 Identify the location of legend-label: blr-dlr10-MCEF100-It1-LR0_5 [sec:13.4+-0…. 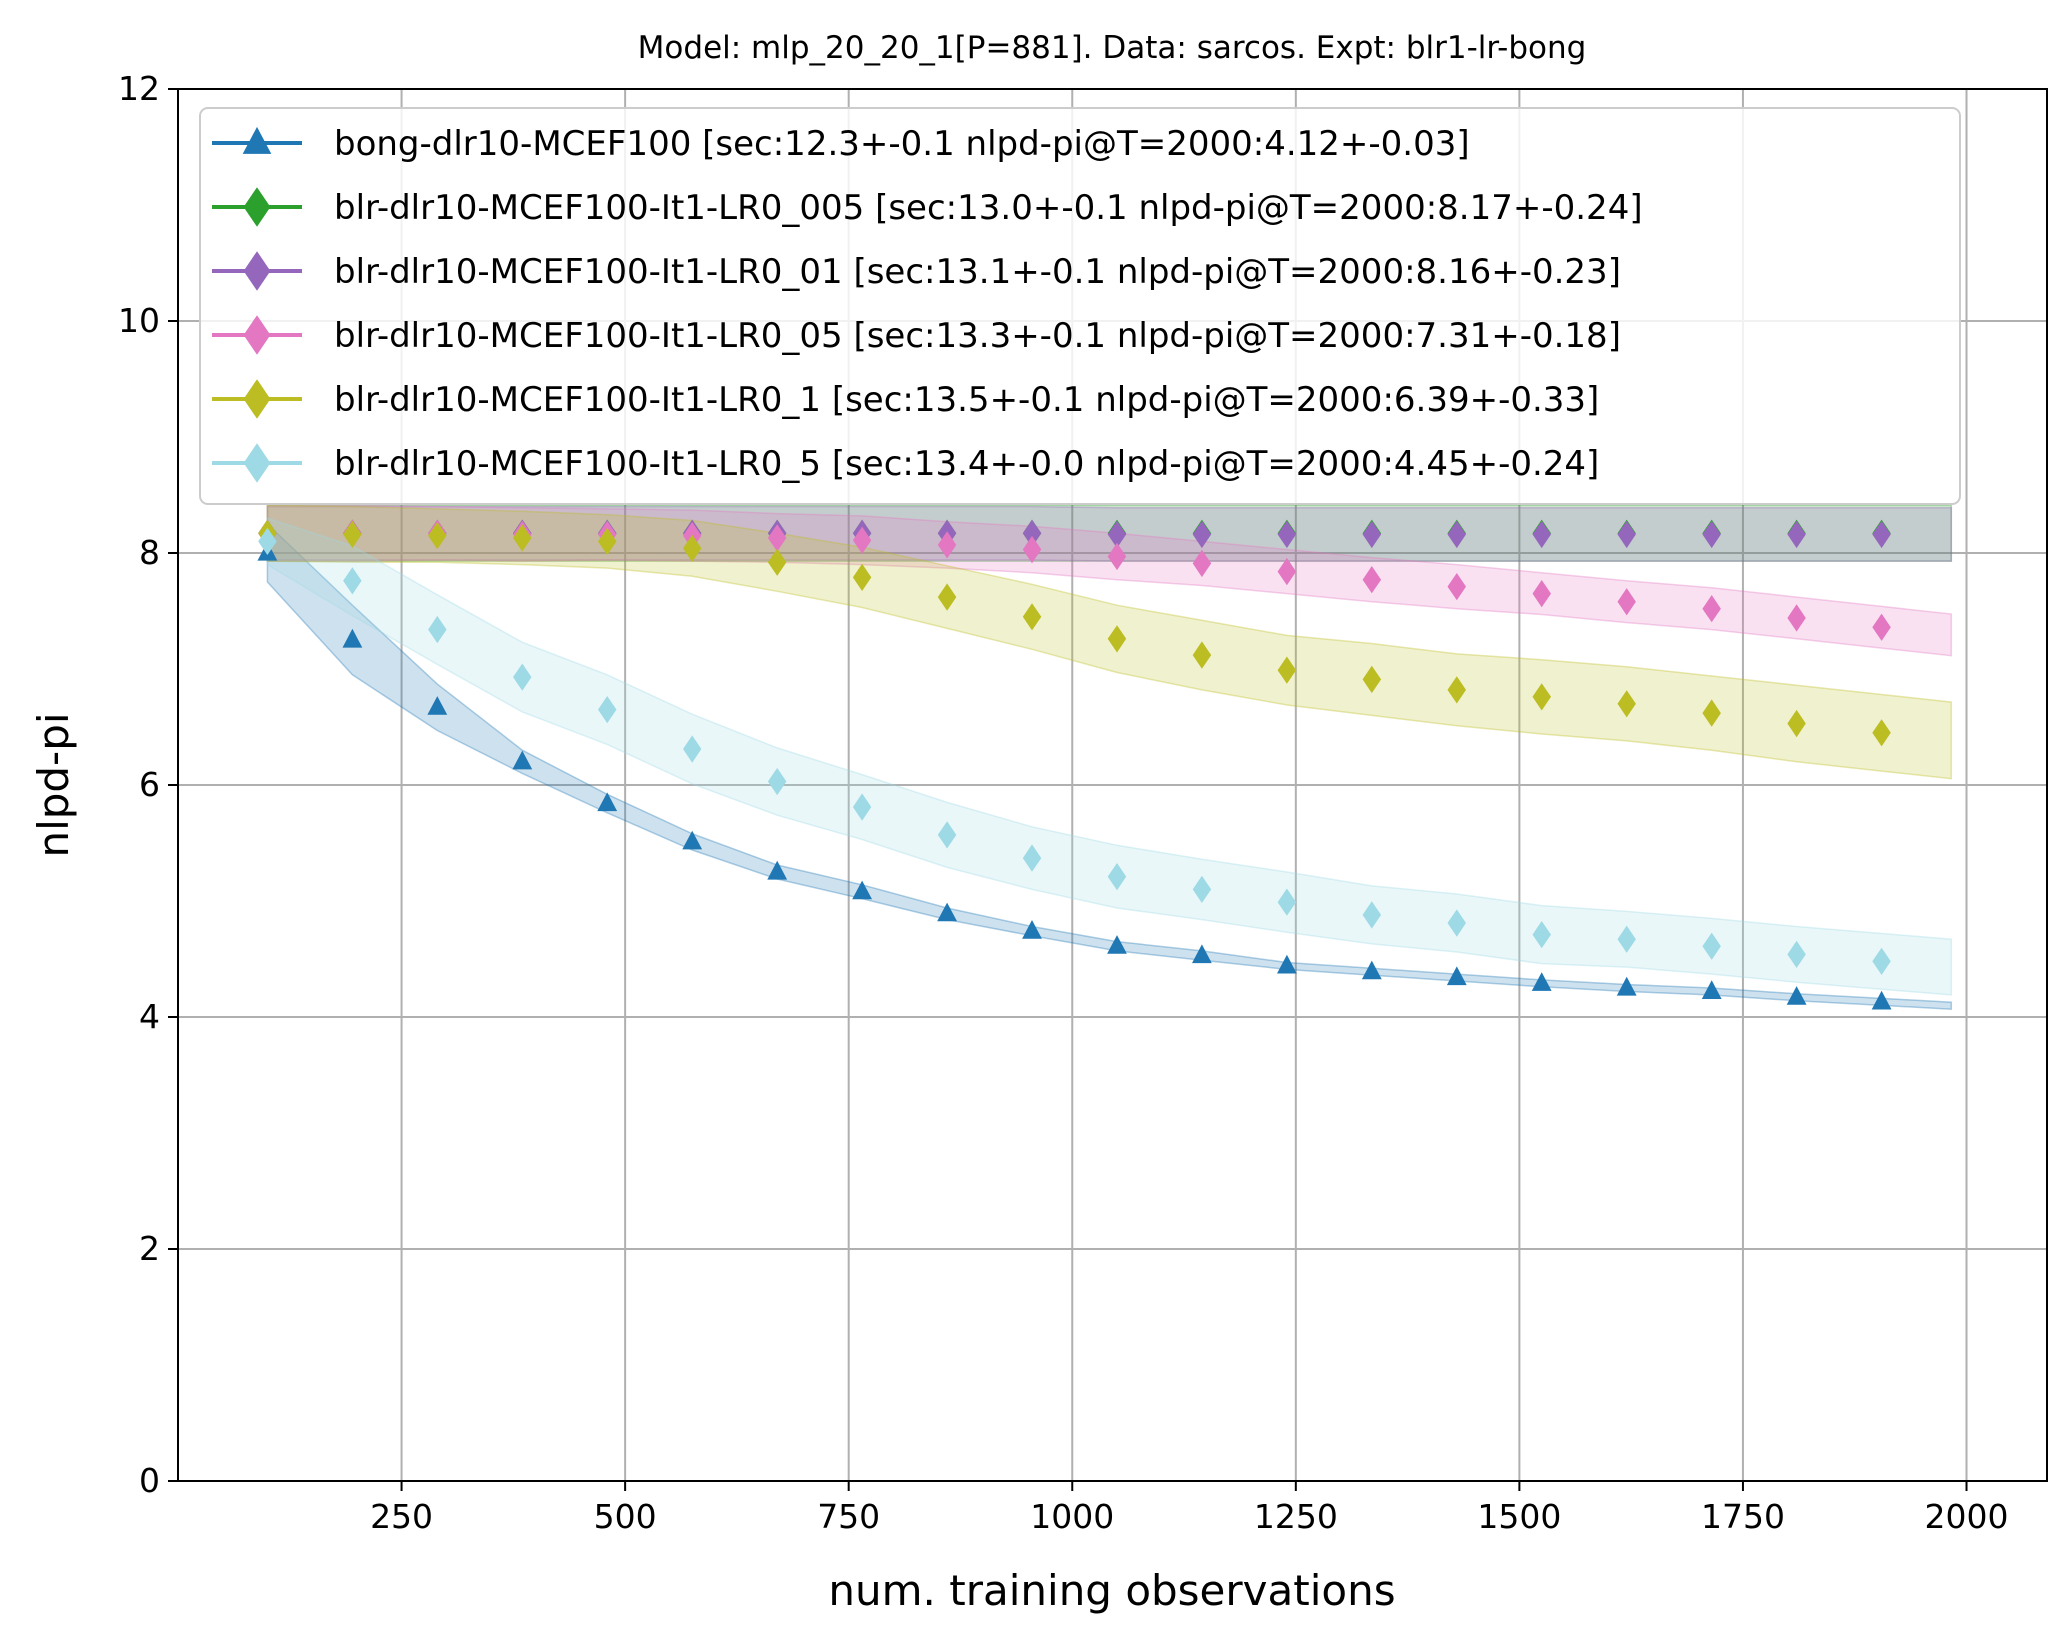
(966, 464).